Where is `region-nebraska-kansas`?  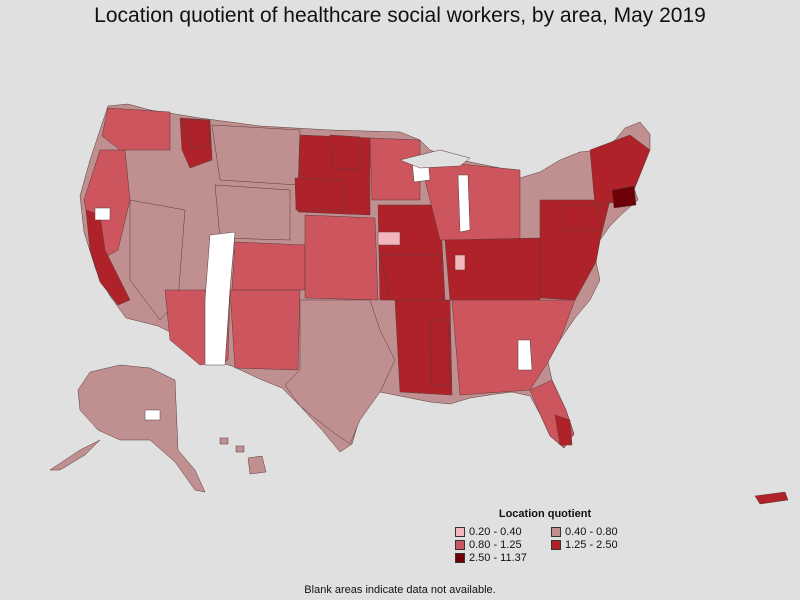
region-nebraska-kansas is located at coordinates (341, 257).